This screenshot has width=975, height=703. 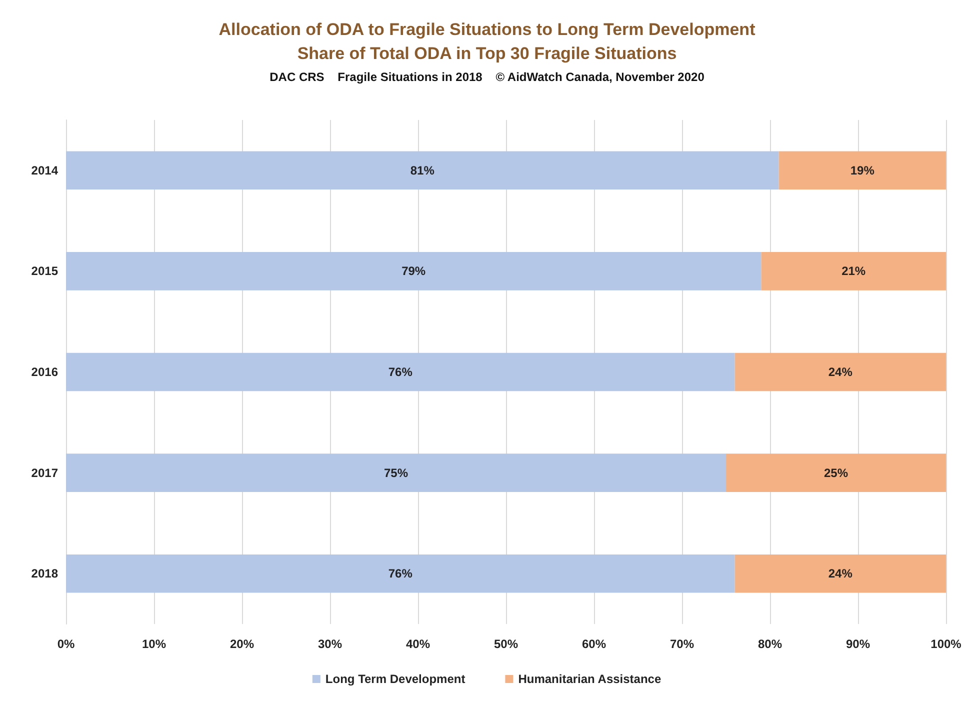 I want to click on x-tick-label: 70%, so click(x=682, y=644).